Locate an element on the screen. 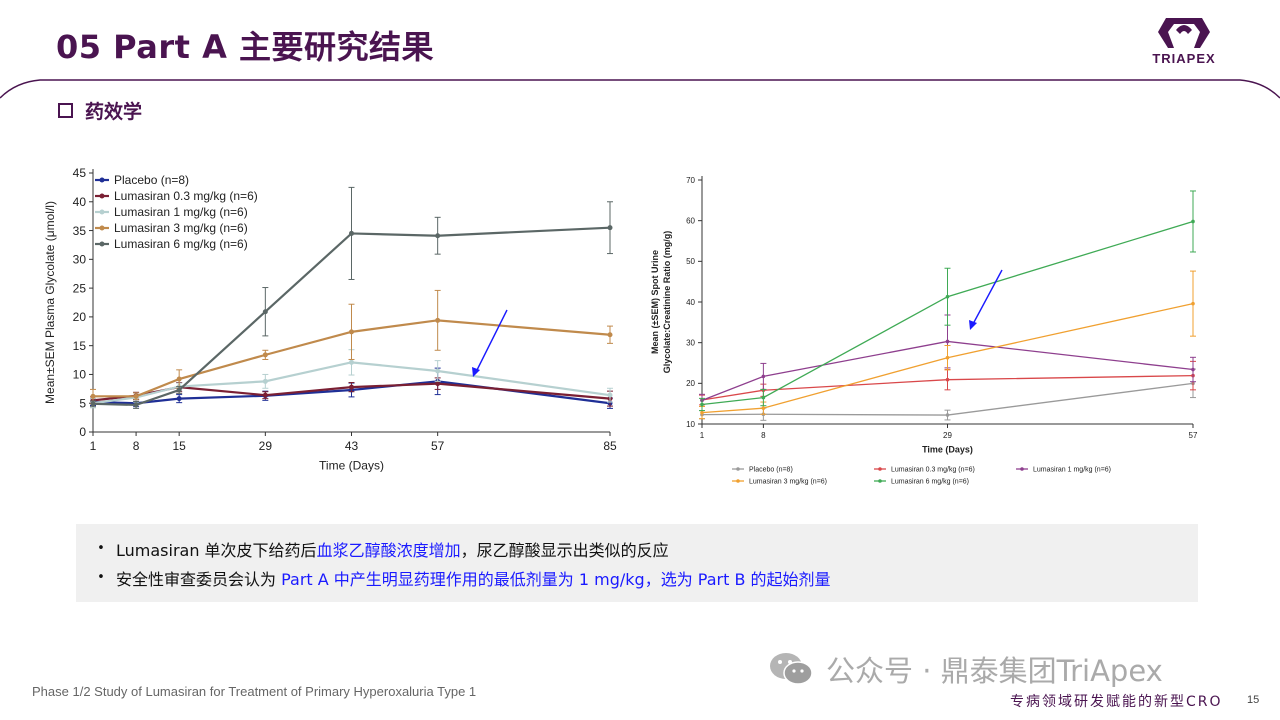 The width and height of the screenshot is (1280, 720). legend-label: Lumasiran 6 mg/kg (n=6) is located at coordinates (181, 244).